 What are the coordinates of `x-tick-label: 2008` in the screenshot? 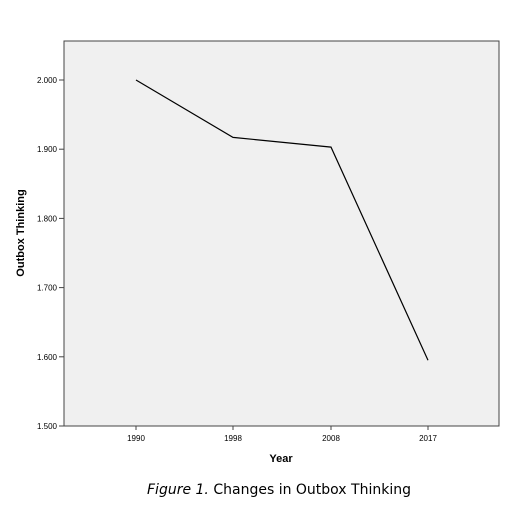 It's located at (331, 438).